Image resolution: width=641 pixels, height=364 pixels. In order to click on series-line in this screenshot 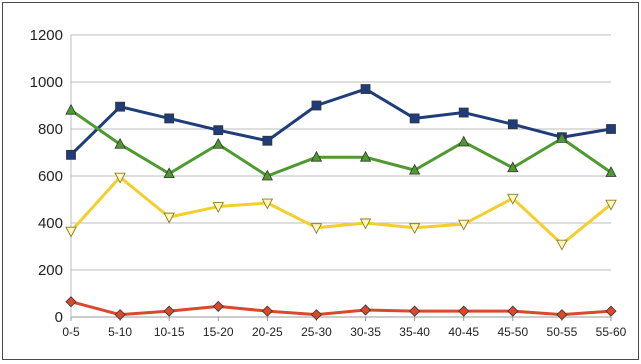, I will do `click(341, 308)`.